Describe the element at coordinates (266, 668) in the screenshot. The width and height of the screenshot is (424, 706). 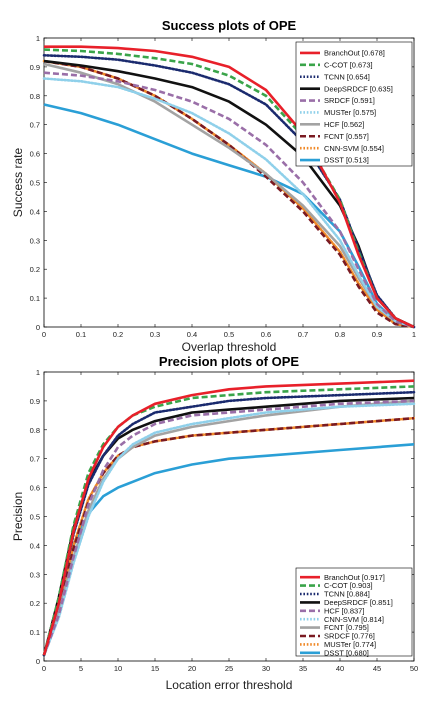
I see `x-tick-label: 30` at that location.